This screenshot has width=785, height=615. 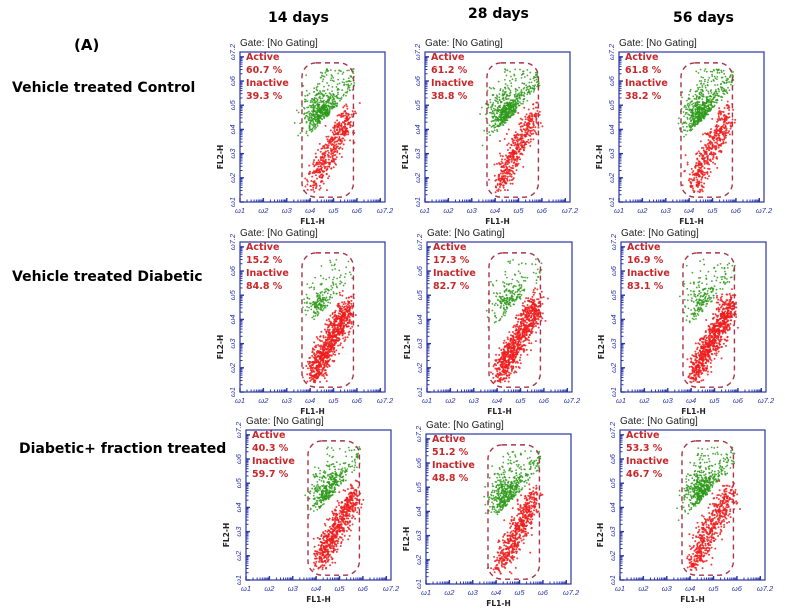 I want to click on x-tick-label: ω3, so click(x=287, y=210).